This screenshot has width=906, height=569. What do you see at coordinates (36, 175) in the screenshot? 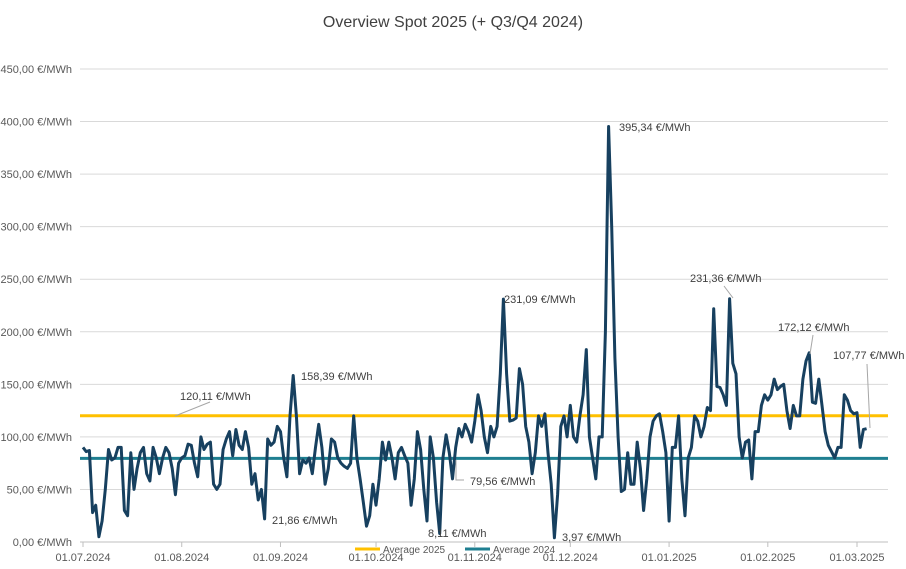
I see `y-tick-label: 350,00 €/MWh` at bounding box center [36, 175].